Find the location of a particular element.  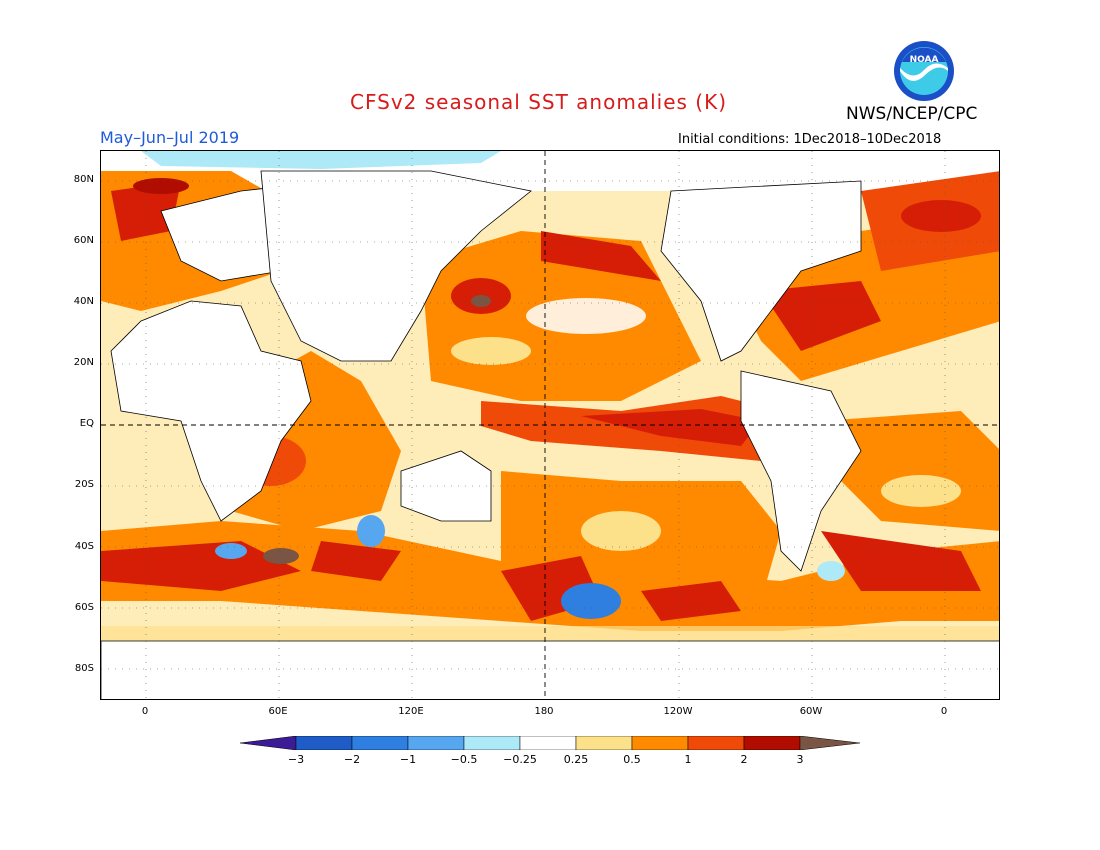

colorbar-label: 2 is located at coordinates (744, 759).